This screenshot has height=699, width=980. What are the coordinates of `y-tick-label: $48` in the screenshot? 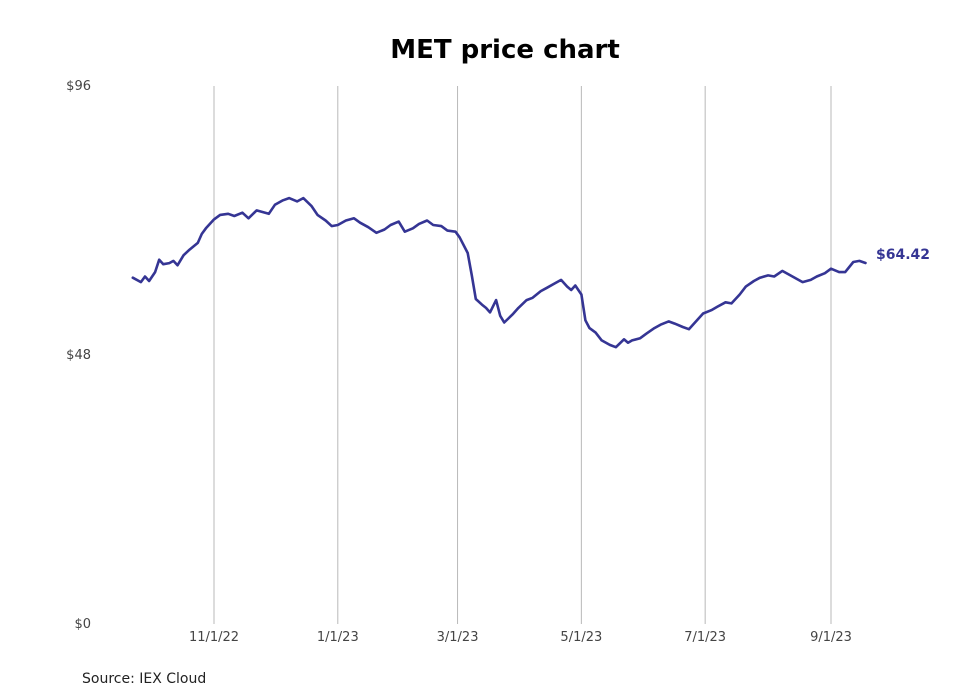 It's located at (78, 355).